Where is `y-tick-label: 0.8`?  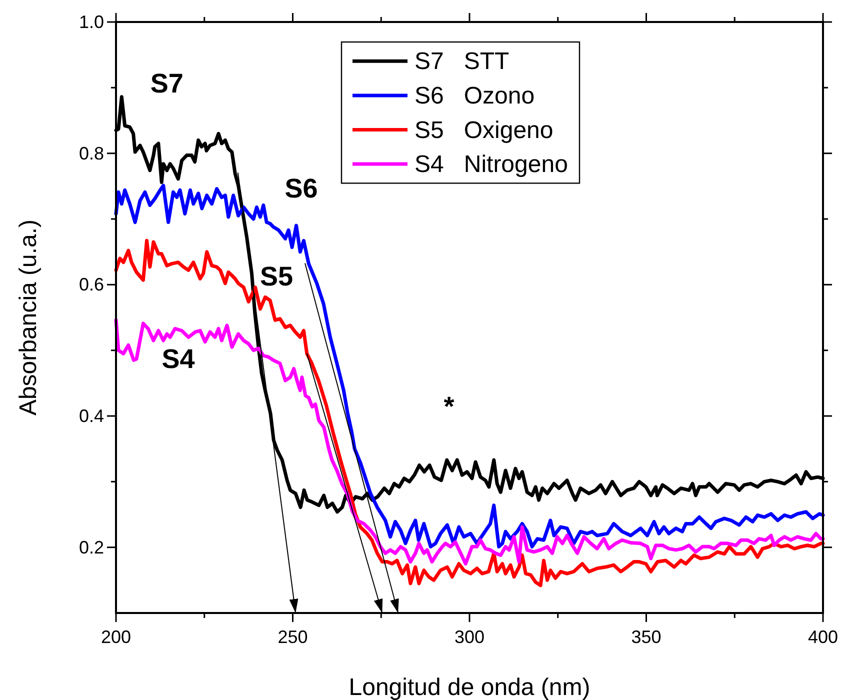 y-tick-label: 0.8 is located at coordinates (91, 153).